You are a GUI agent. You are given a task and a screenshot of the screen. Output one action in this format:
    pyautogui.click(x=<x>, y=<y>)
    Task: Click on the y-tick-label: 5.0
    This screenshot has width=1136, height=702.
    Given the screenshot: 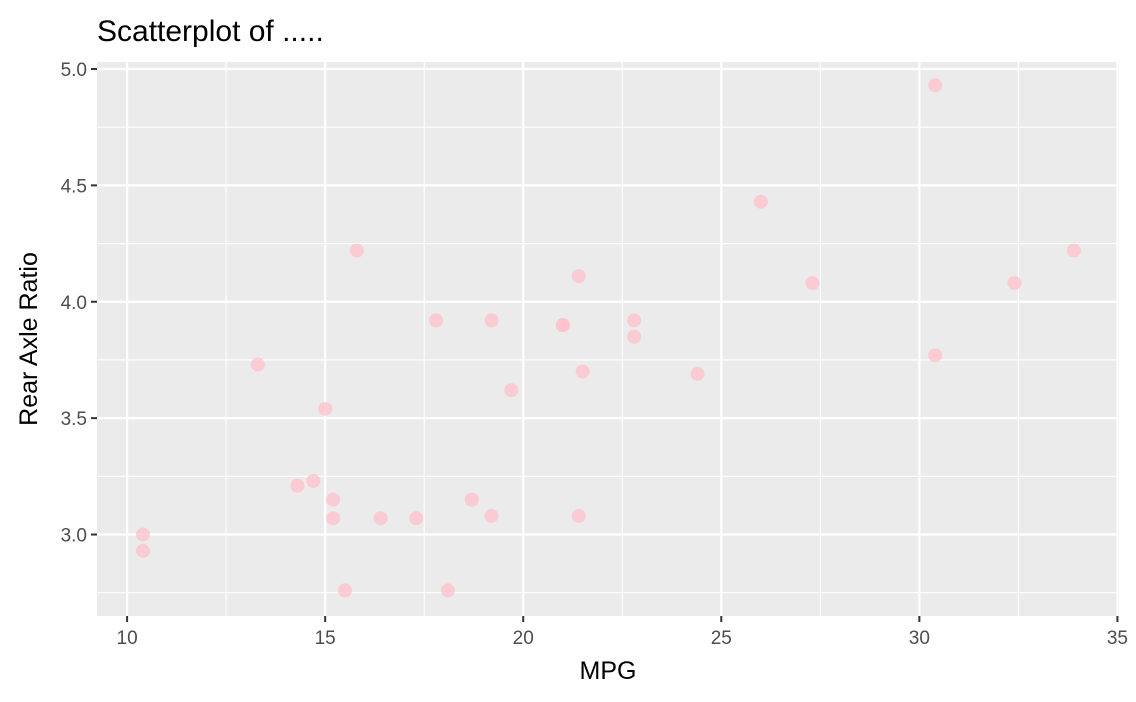 What is the action you would take?
    pyautogui.click(x=74, y=70)
    